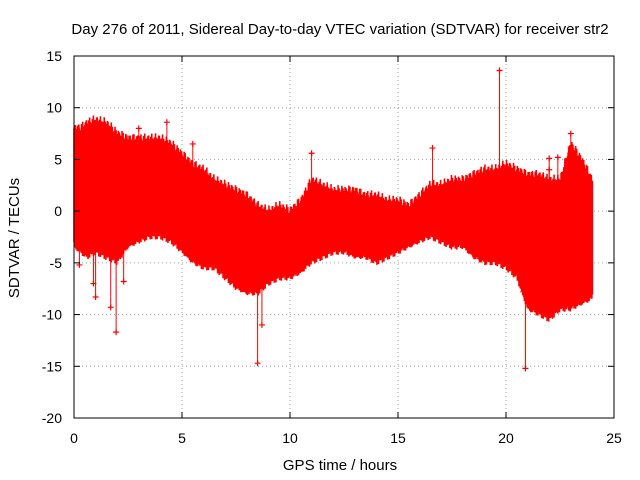 The height and width of the screenshot is (480, 640). What do you see at coordinates (54, 56) in the screenshot?
I see `y-tick-label: 15` at bounding box center [54, 56].